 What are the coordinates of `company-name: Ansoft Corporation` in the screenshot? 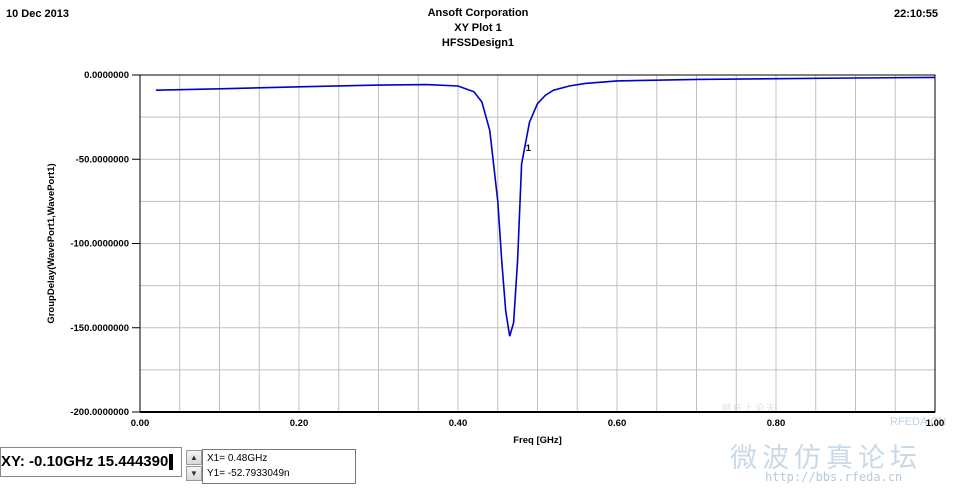 It's located at (478, 13).